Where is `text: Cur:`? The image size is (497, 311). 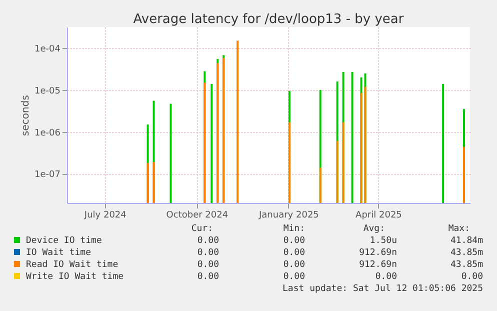 text: Cur: is located at coordinates (202, 229).